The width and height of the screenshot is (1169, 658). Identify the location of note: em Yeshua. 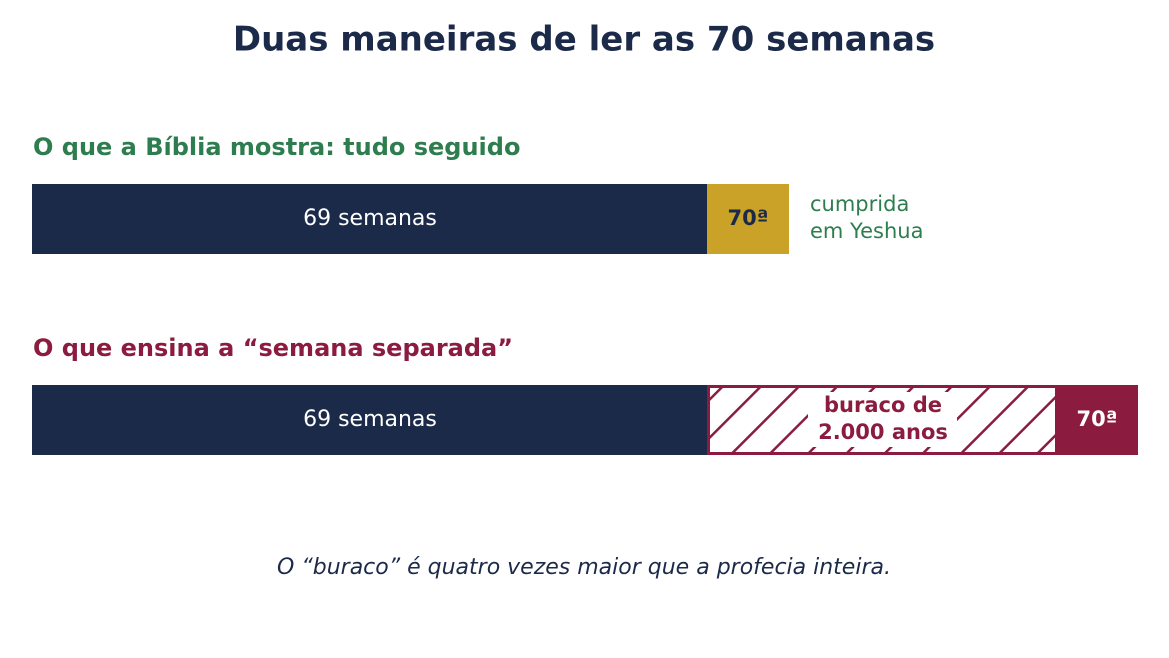
(866, 231).